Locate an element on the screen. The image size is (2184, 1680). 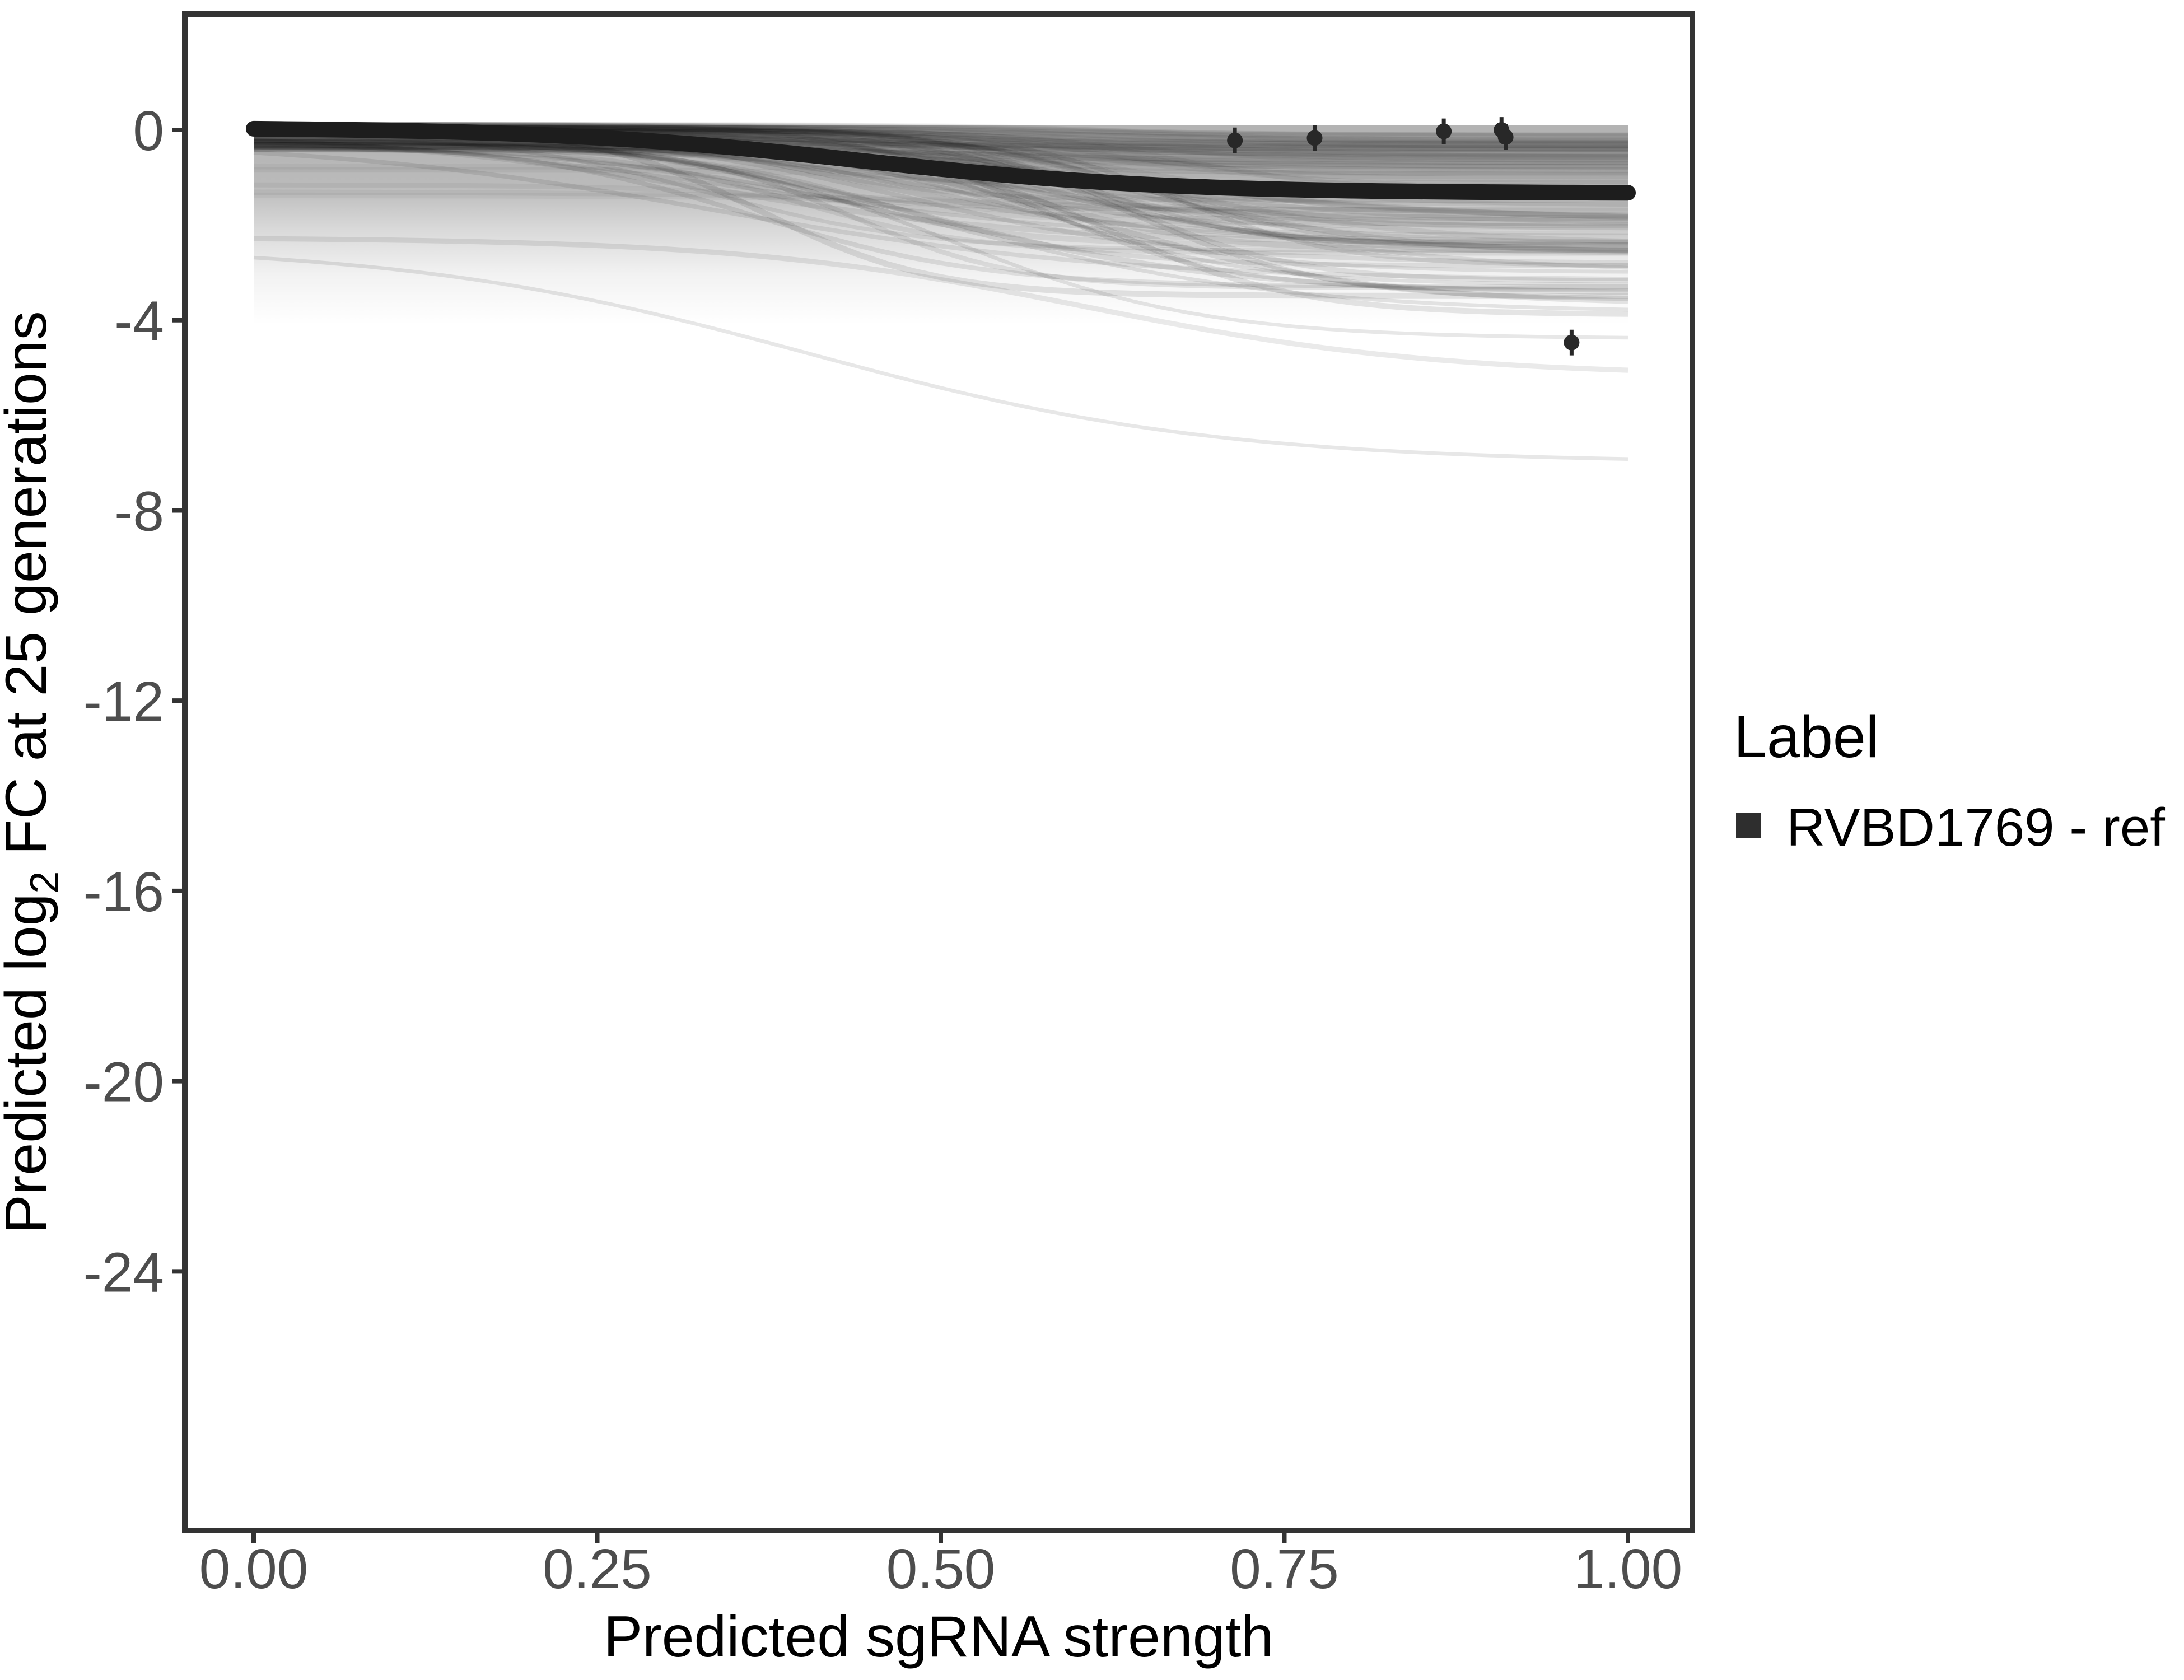
x-tick-label: 0.50 is located at coordinates (941, 1569).